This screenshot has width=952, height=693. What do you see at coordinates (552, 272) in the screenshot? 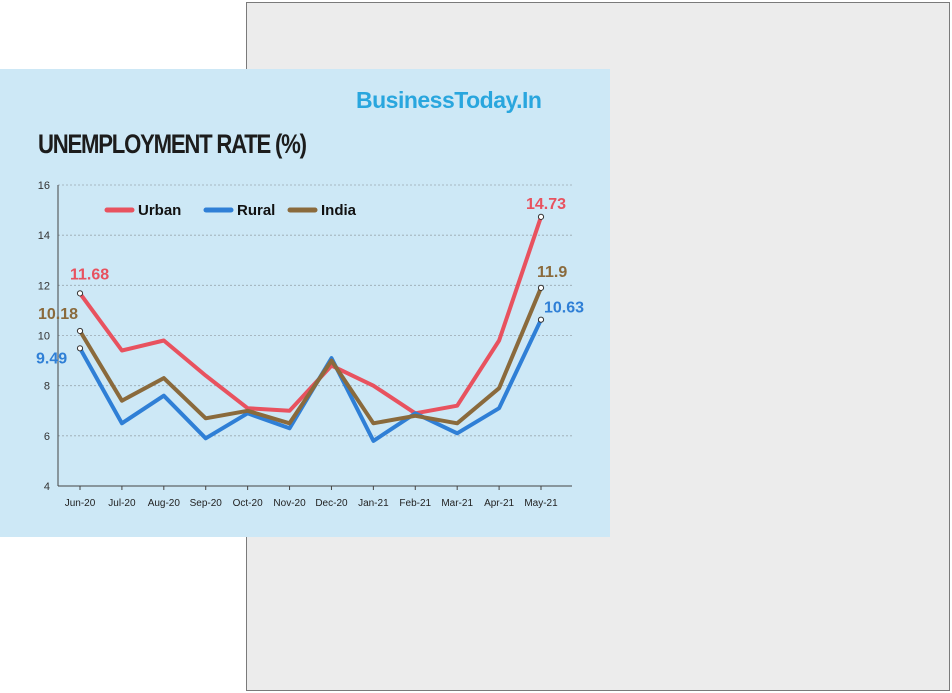
I see `data-label-india: 11.9` at bounding box center [552, 272].